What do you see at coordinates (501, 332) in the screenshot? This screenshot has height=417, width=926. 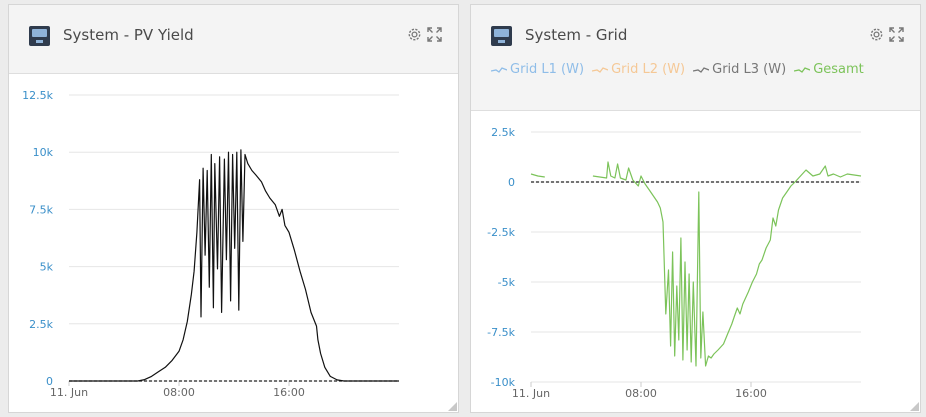 I see `y-tick-label: -7.5k` at bounding box center [501, 332].